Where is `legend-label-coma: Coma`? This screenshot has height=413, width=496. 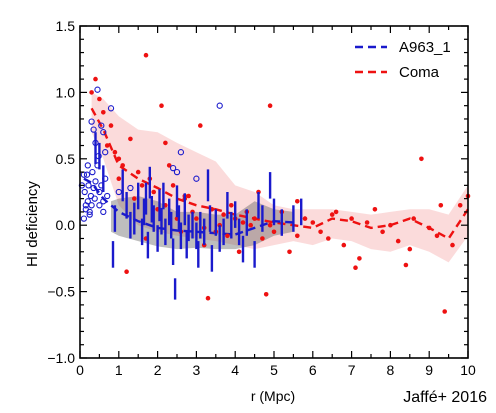 legend-label-coma: Coma is located at coordinates (419, 72).